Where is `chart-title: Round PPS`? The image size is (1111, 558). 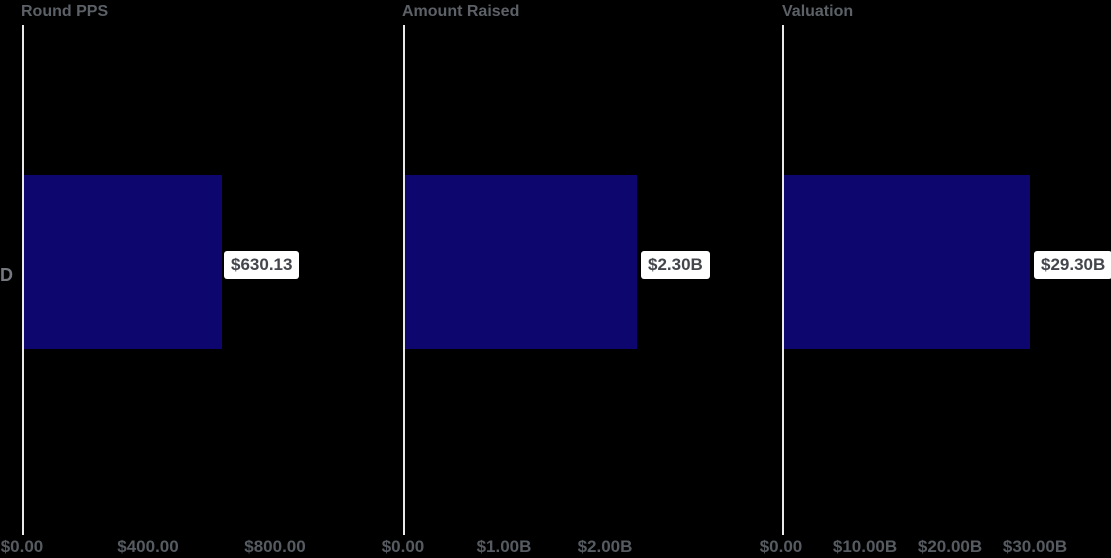
chart-title: Round PPS is located at coordinates (65, 11).